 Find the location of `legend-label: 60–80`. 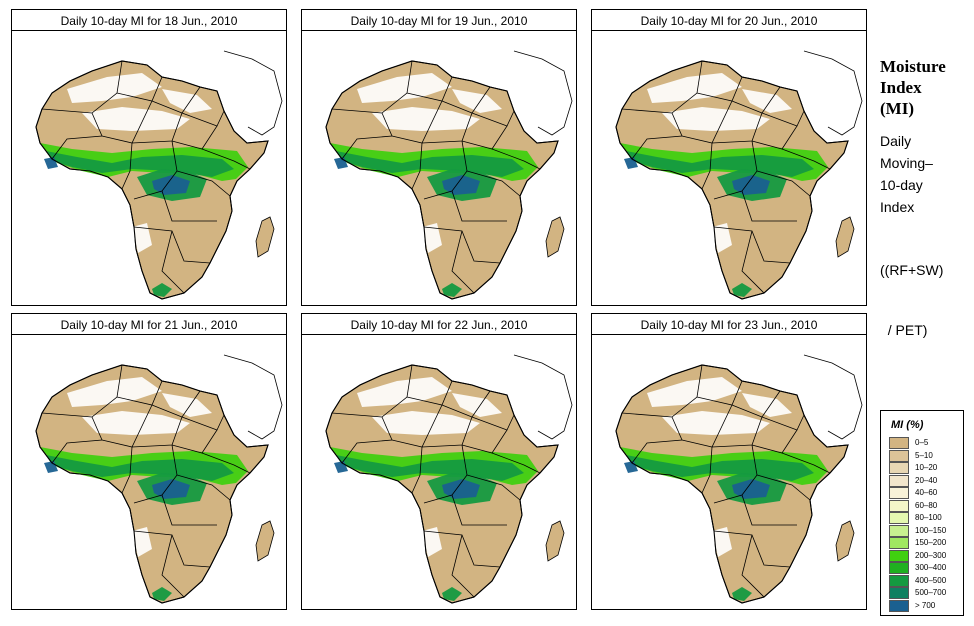

legend-label: 60–80 is located at coordinates (926, 505).